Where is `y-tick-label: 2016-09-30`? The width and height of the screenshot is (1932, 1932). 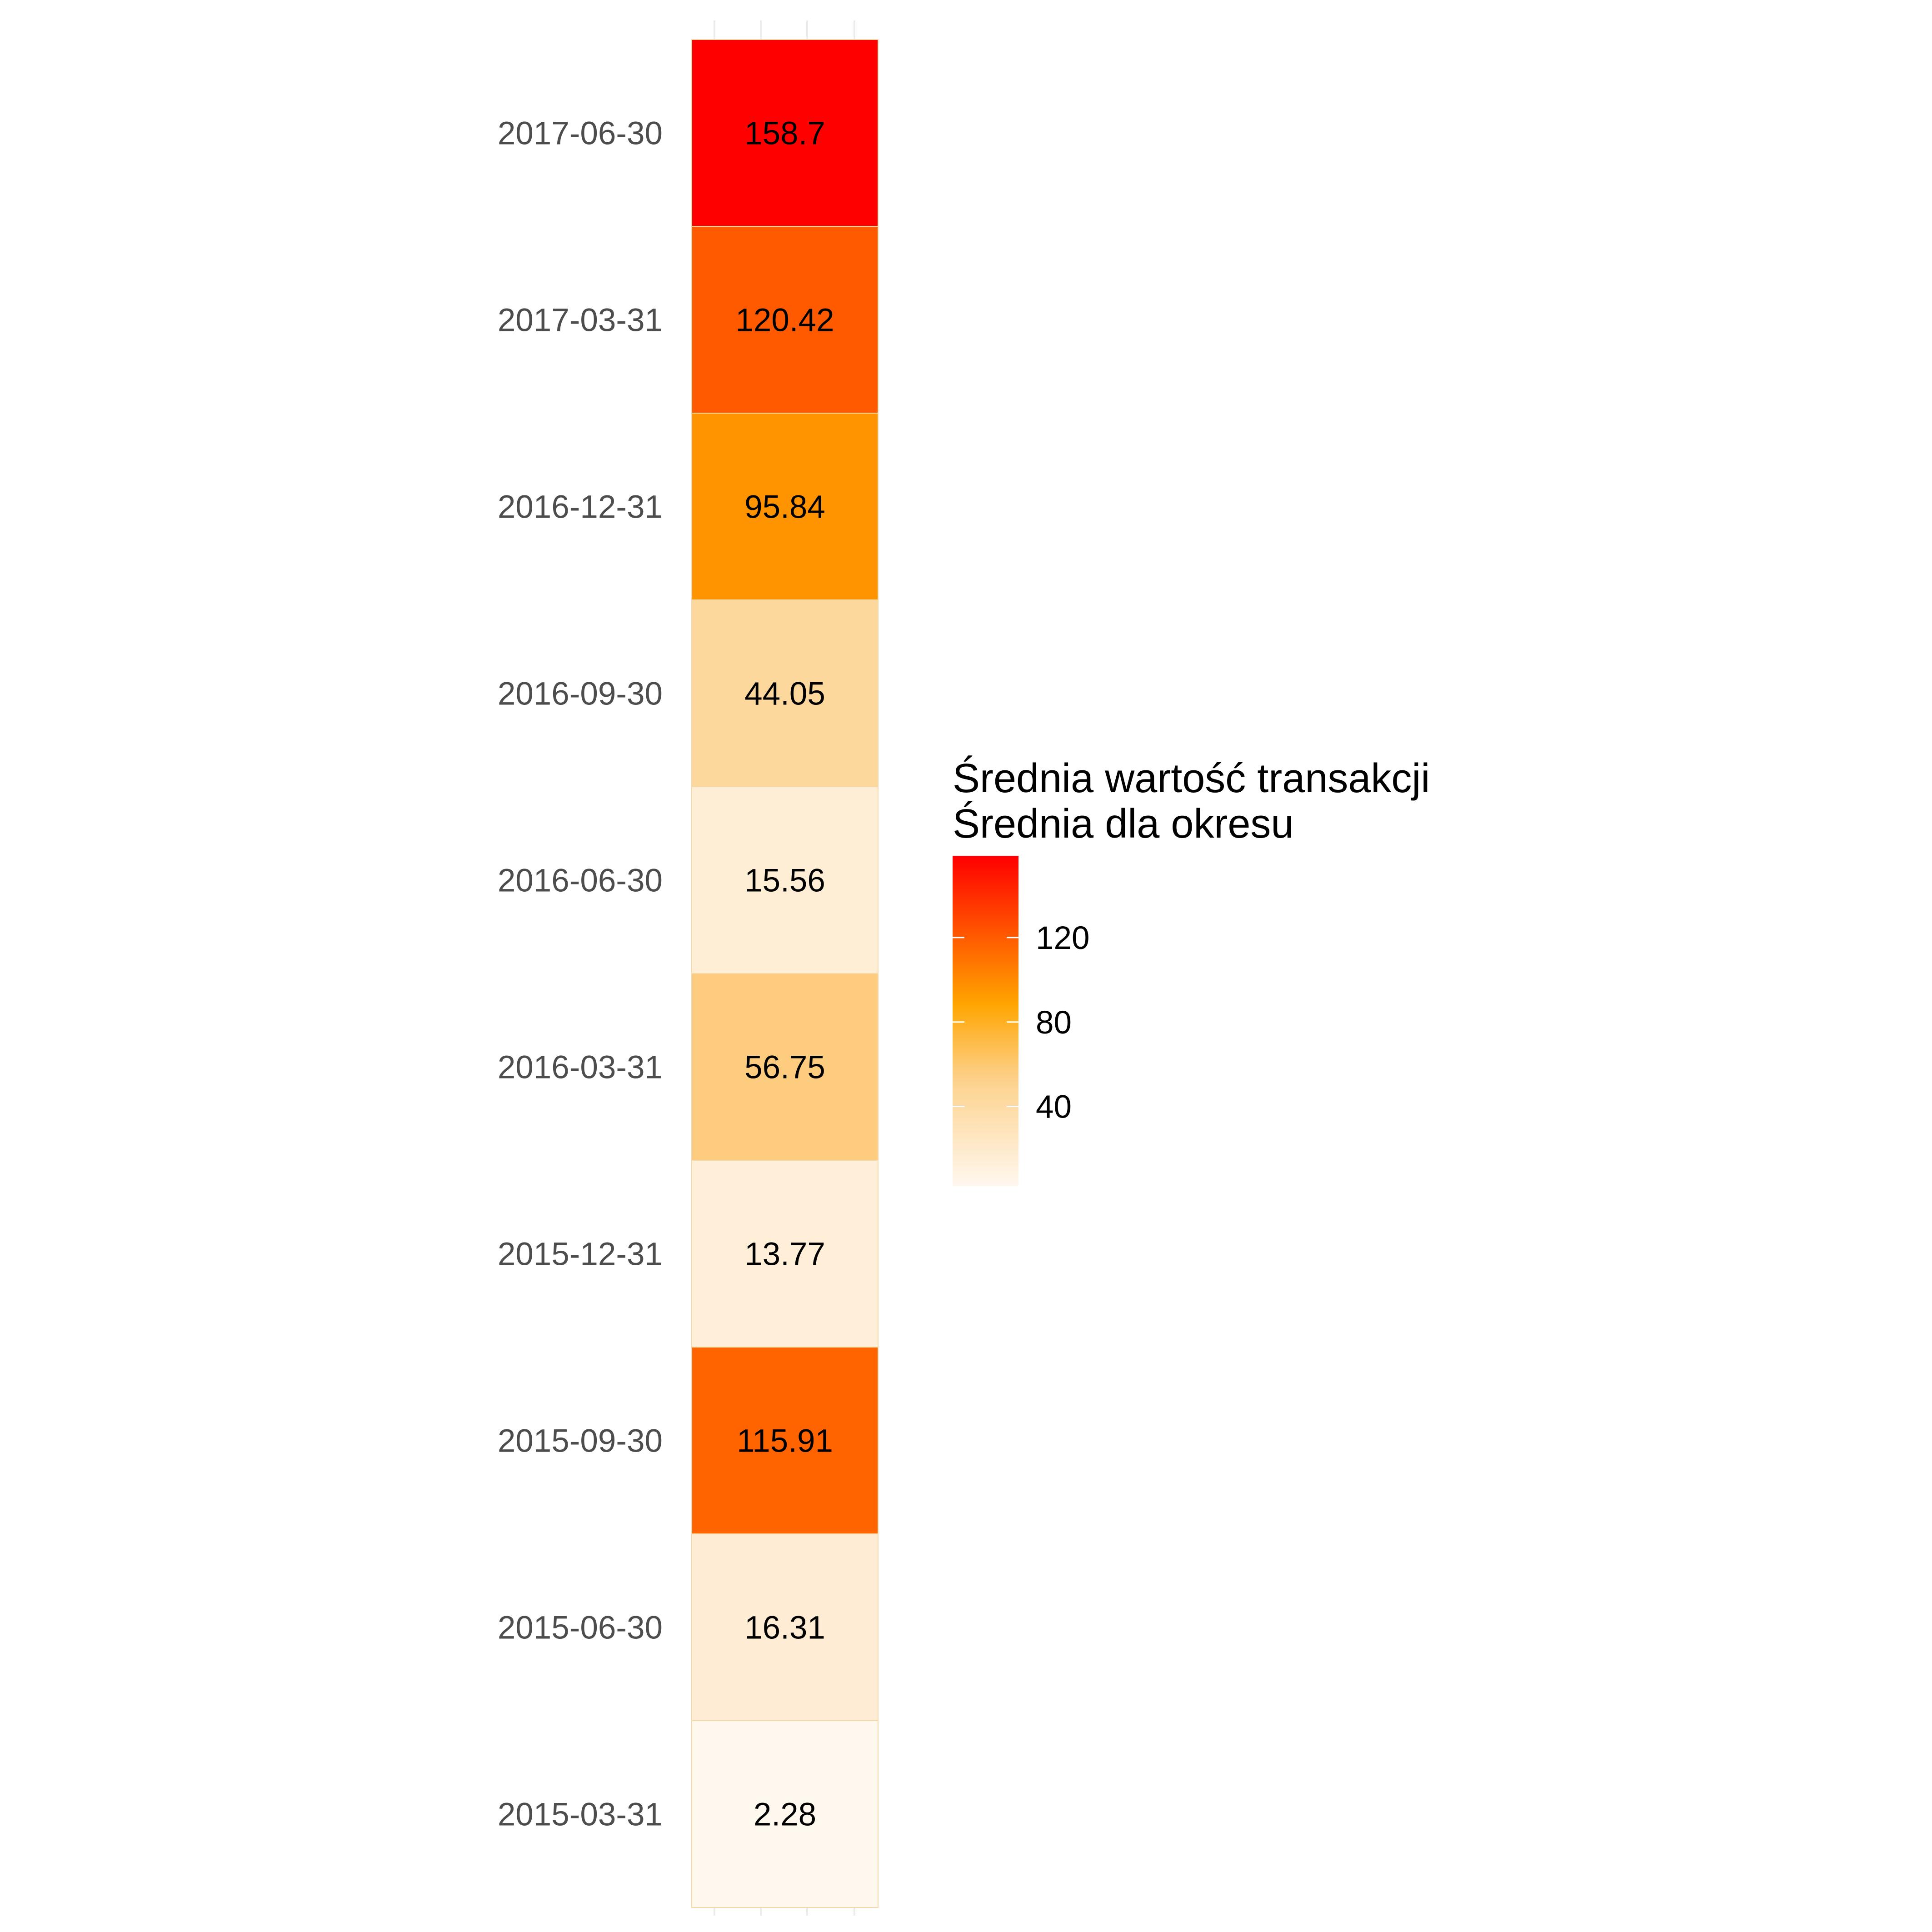 y-tick-label: 2016-09-30 is located at coordinates (580, 694).